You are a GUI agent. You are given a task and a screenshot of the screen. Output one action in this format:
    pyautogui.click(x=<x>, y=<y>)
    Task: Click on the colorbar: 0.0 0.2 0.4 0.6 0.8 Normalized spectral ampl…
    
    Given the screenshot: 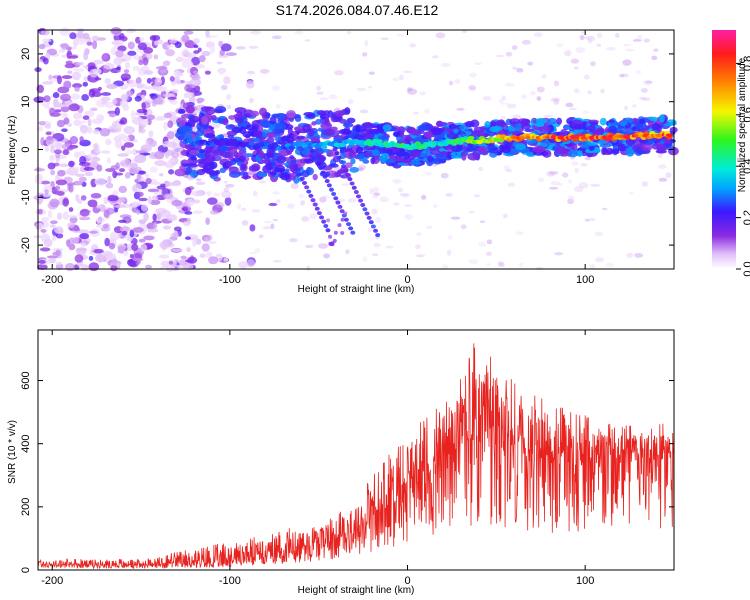 What is the action you would take?
    pyautogui.click(x=731, y=153)
    